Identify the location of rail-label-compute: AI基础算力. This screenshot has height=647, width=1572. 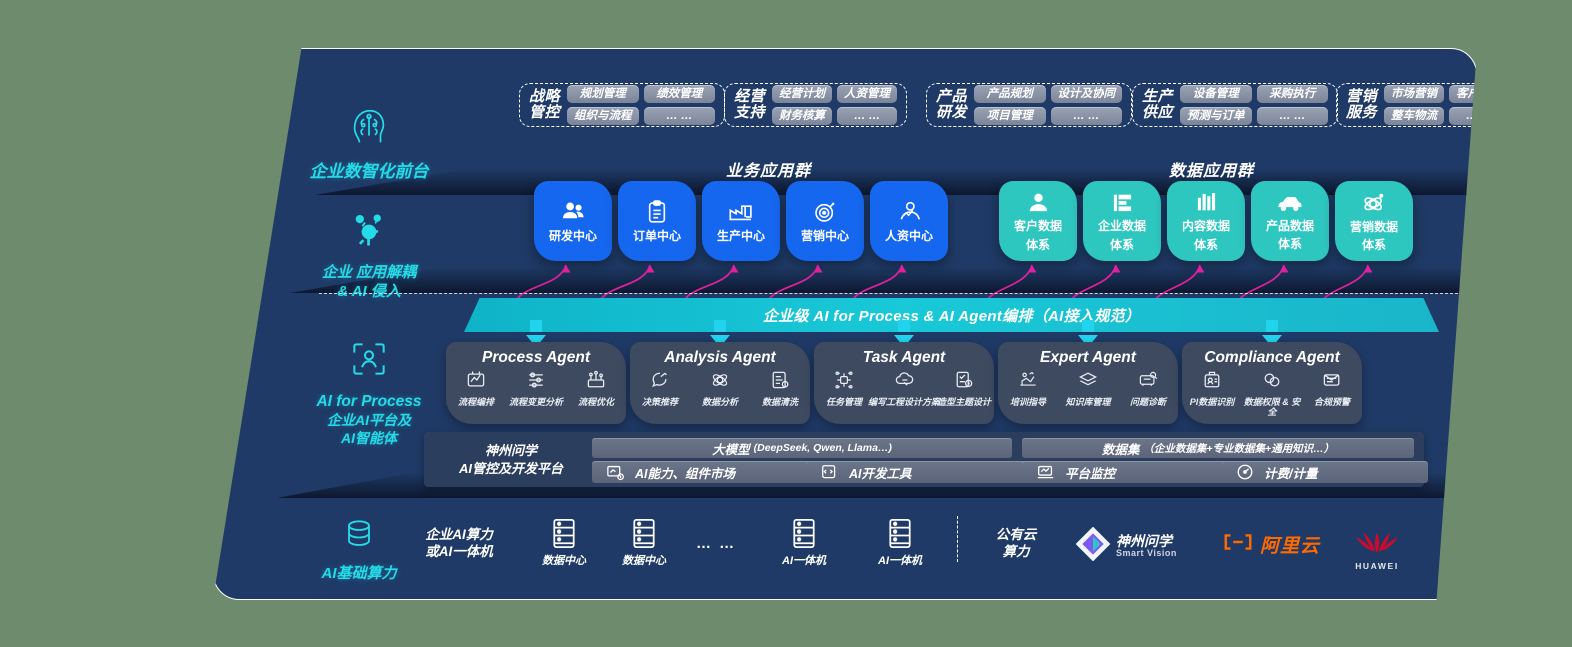
(359, 573).